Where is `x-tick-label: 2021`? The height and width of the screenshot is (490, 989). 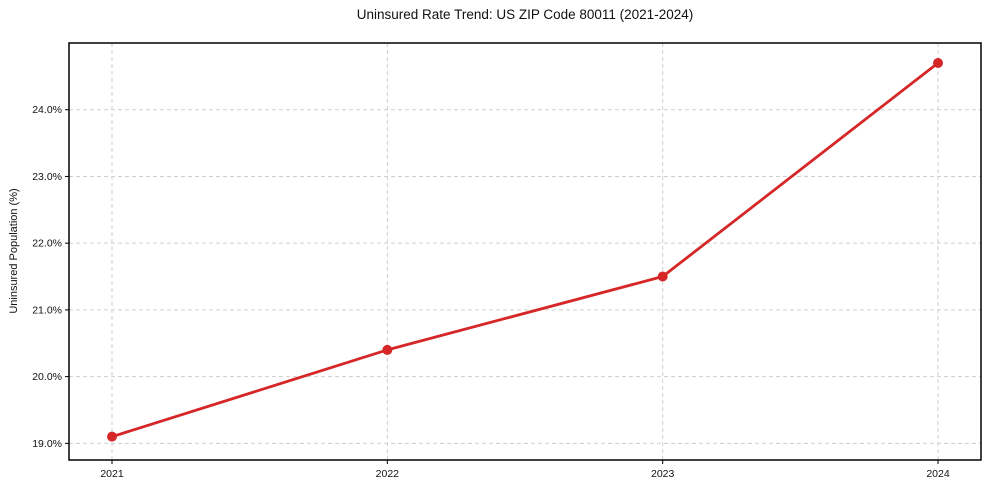
x-tick-label: 2021 is located at coordinates (112, 474).